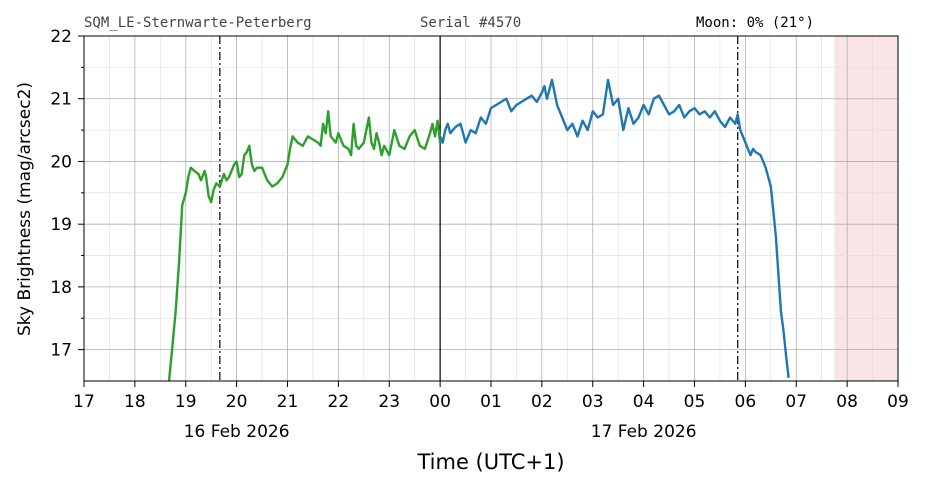 The width and height of the screenshot is (926, 488). Describe the element at coordinates (644, 402) in the screenshot. I see `x-tick-label: 04` at that location.